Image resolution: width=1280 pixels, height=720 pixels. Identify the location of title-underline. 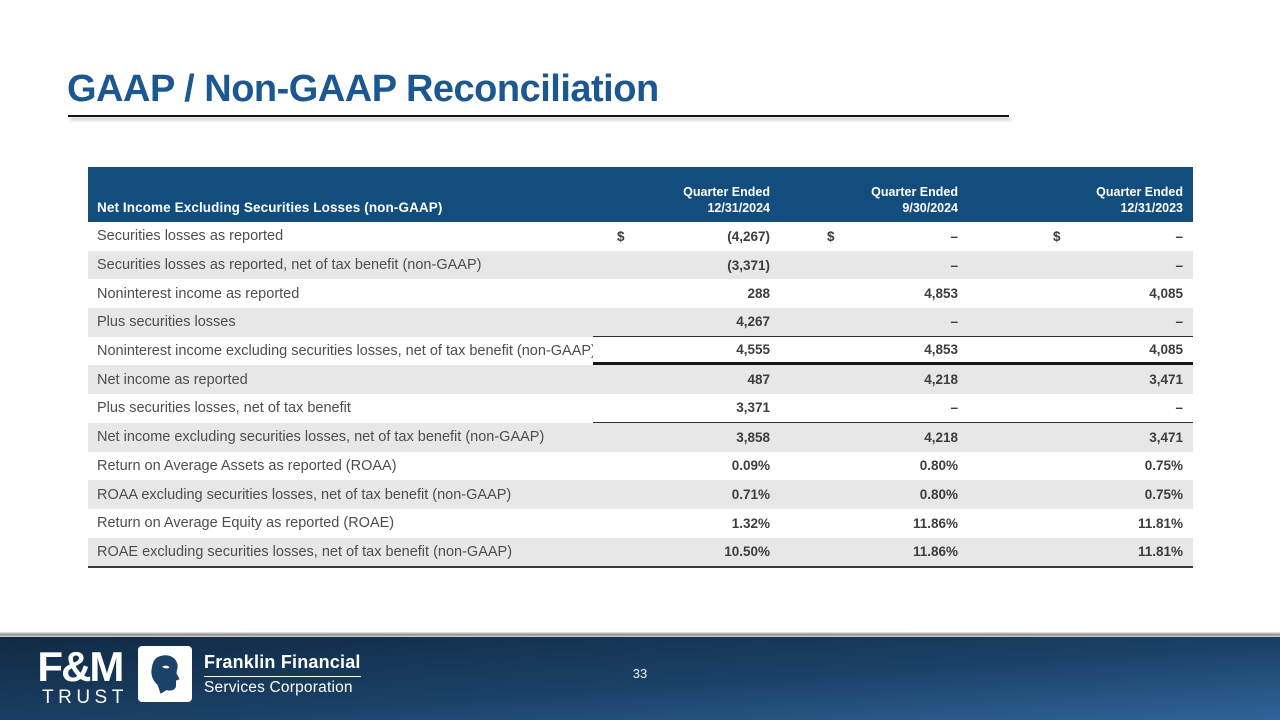
(538, 116).